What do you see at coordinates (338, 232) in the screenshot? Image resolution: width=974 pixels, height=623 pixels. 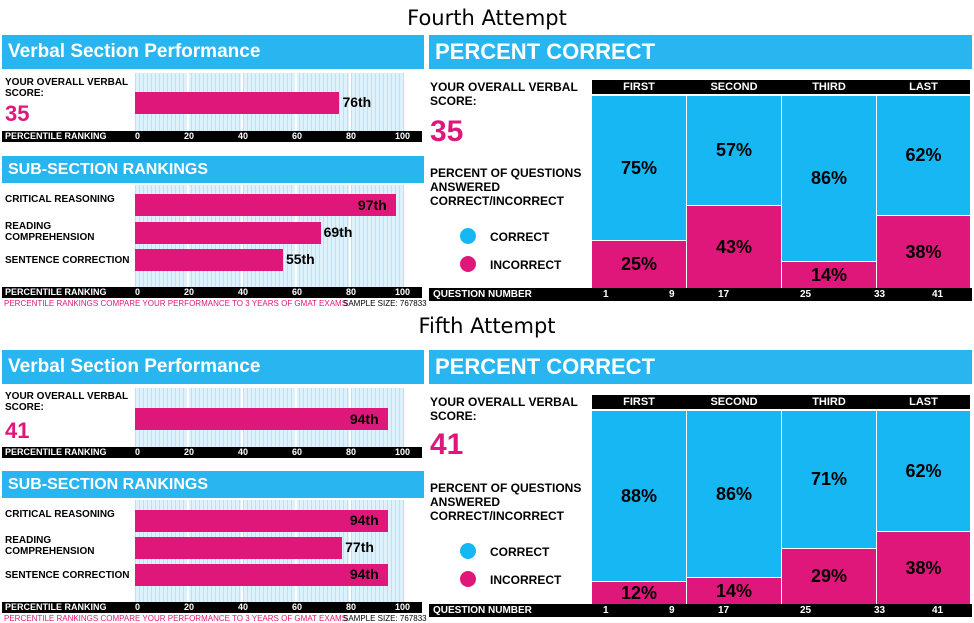 I see `subsection-bar-label: 69th` at bounding box center [338, 232].